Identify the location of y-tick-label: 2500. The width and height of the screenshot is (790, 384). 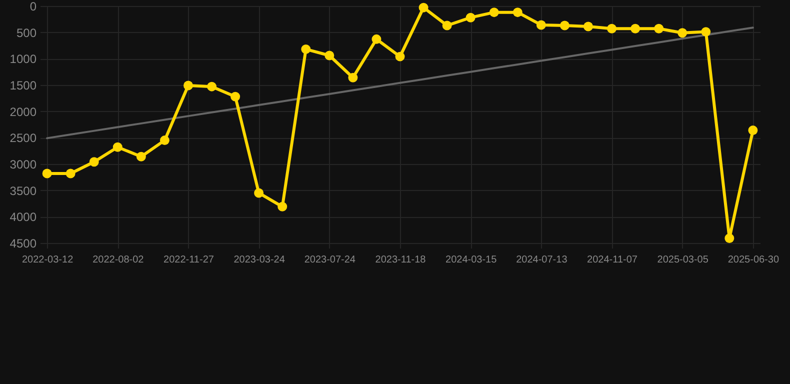
(23, 138).